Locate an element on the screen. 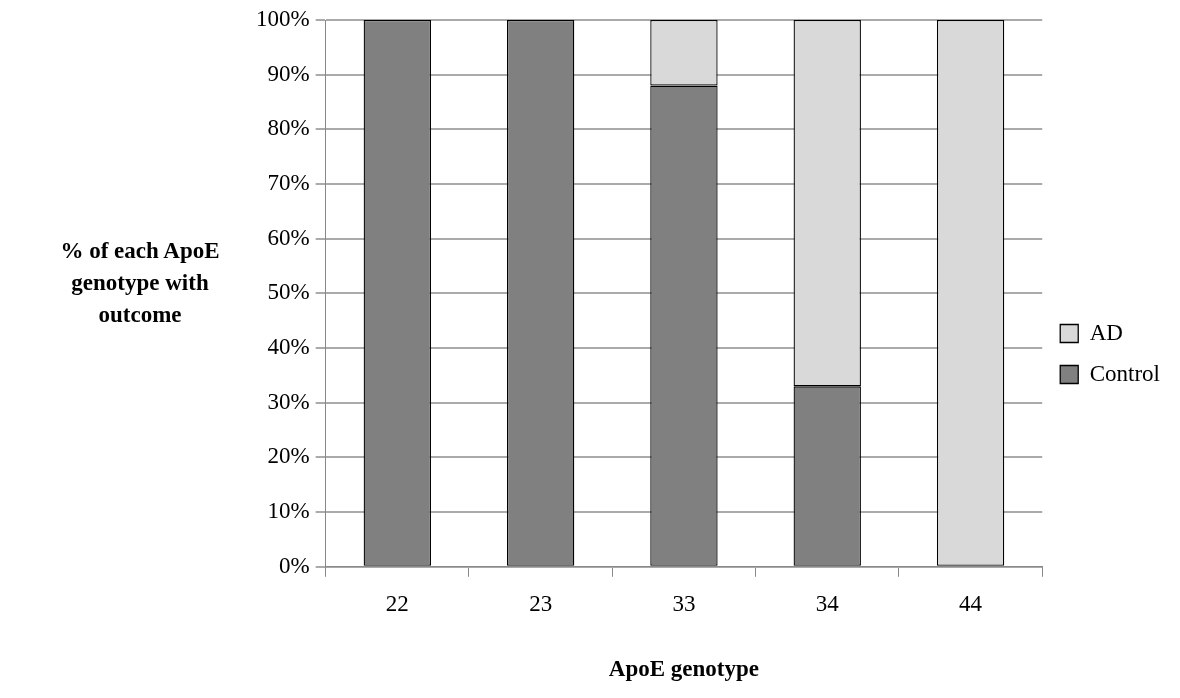  legend-label: Control is located at coordinates (1124, 373).